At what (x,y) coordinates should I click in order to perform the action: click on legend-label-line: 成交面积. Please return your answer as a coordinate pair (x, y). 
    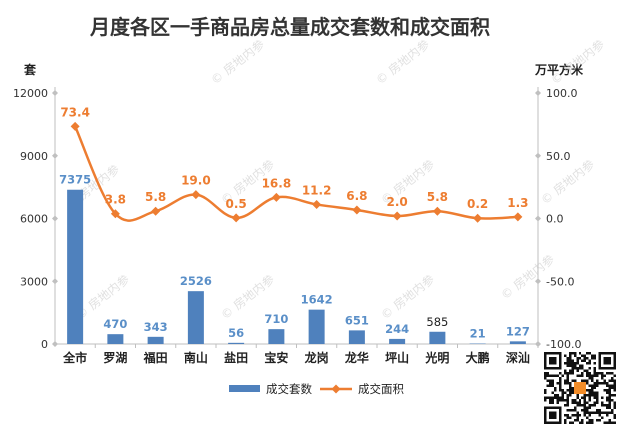
    Looking at the image, I should click on (381, 389).